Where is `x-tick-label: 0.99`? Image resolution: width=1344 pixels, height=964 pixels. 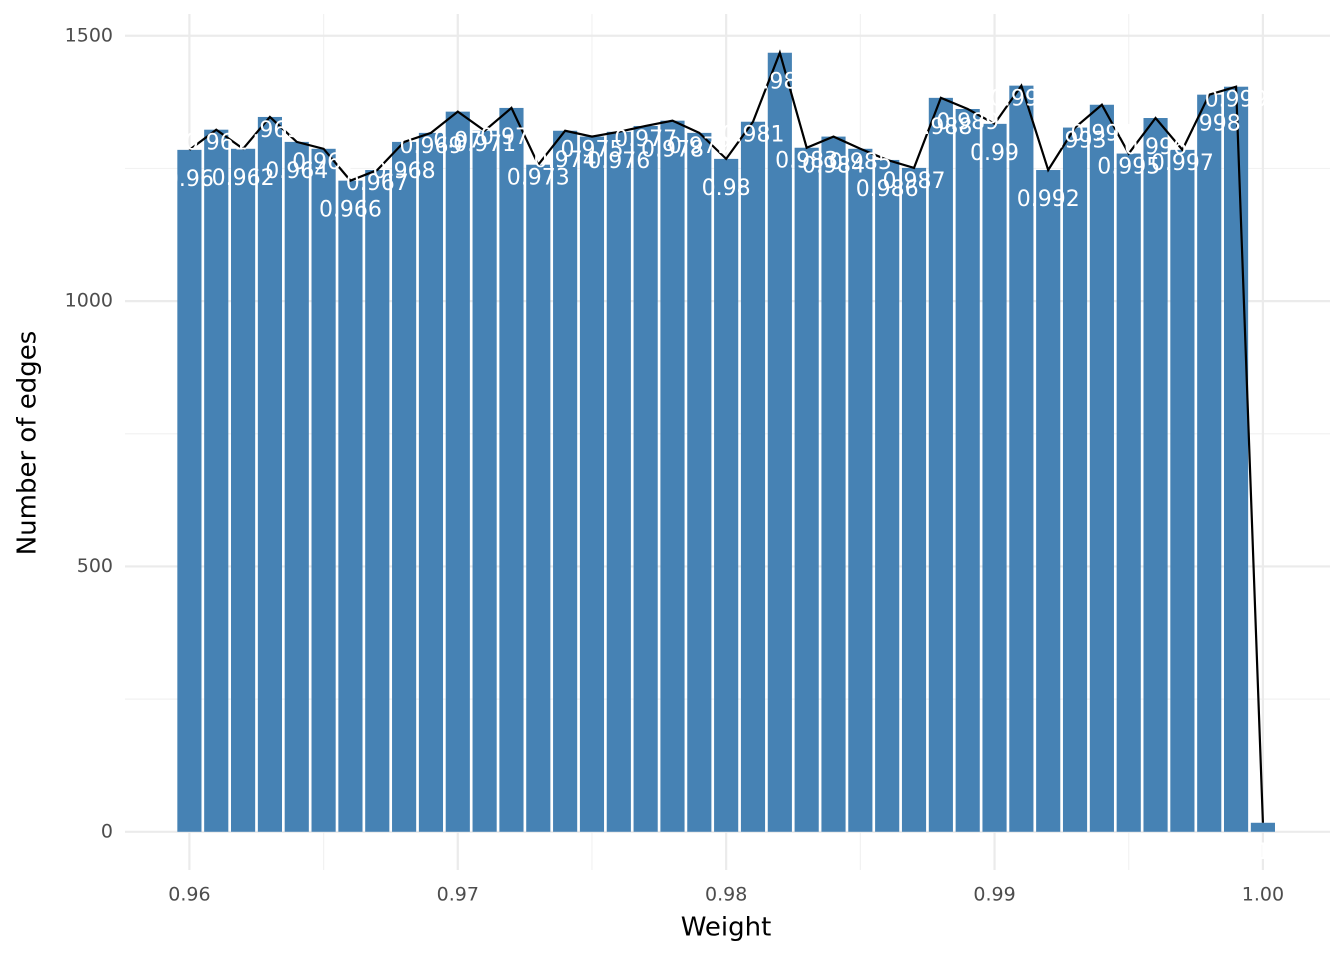
x-tick-label: 0.99 is located at coordinates (994, 895).